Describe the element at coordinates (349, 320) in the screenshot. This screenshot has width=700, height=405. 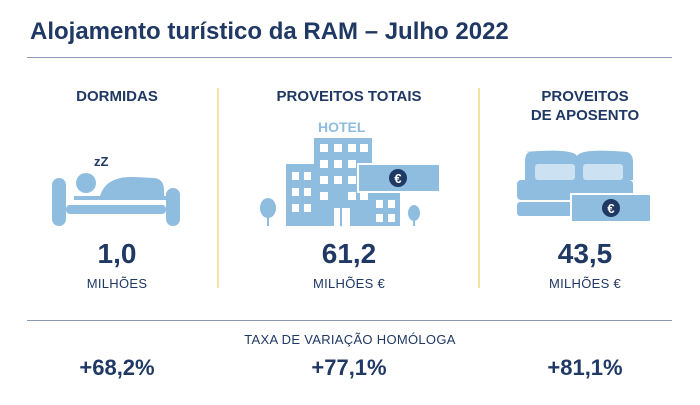
I see `middle-divider` at that location.